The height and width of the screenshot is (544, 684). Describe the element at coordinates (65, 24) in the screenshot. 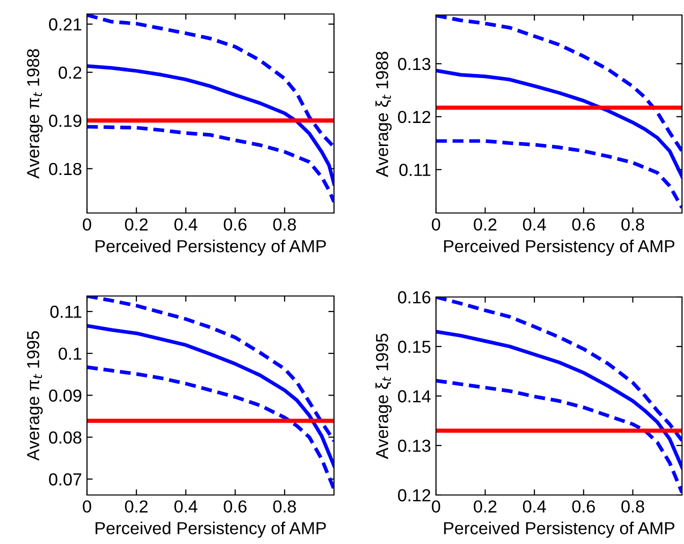

I see `y-tick-label: 0.21` at that location.